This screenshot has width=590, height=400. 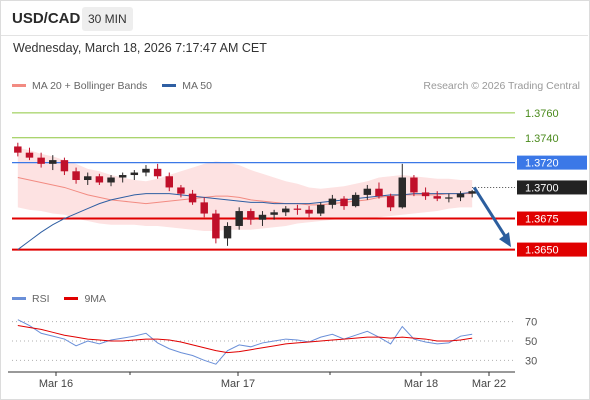 I want to click on level-label-1.3760: 1.3760, so click(x=542, y=114).